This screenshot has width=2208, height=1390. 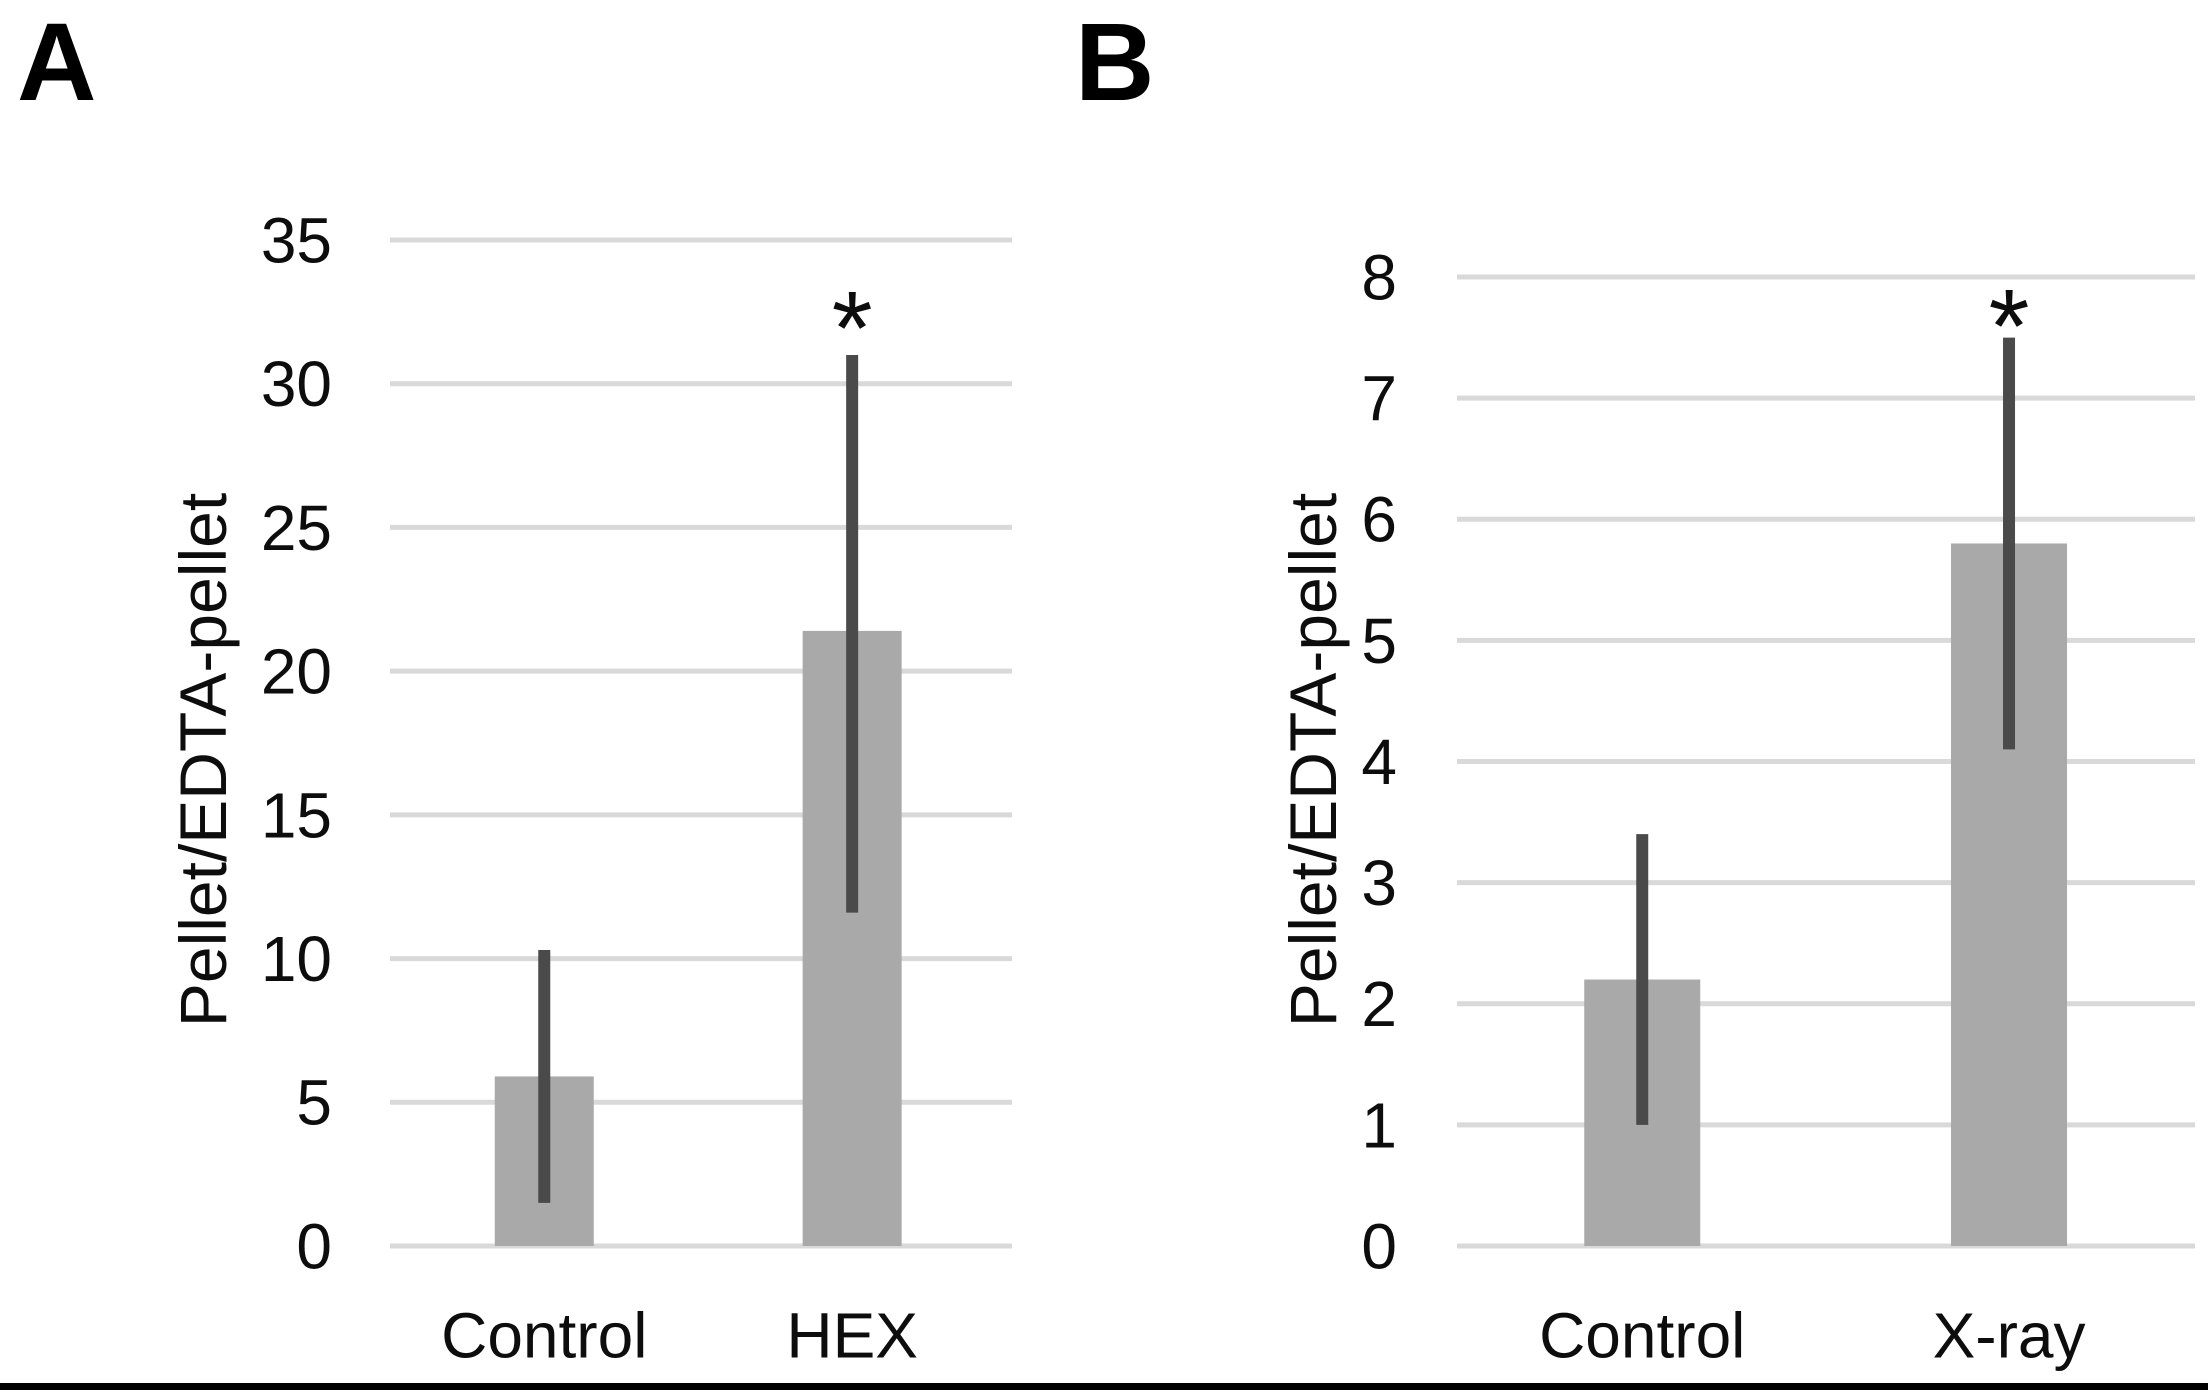 I want to click on x-axis-label-x-ray: X-ray, so click(x=2009, y=1335).